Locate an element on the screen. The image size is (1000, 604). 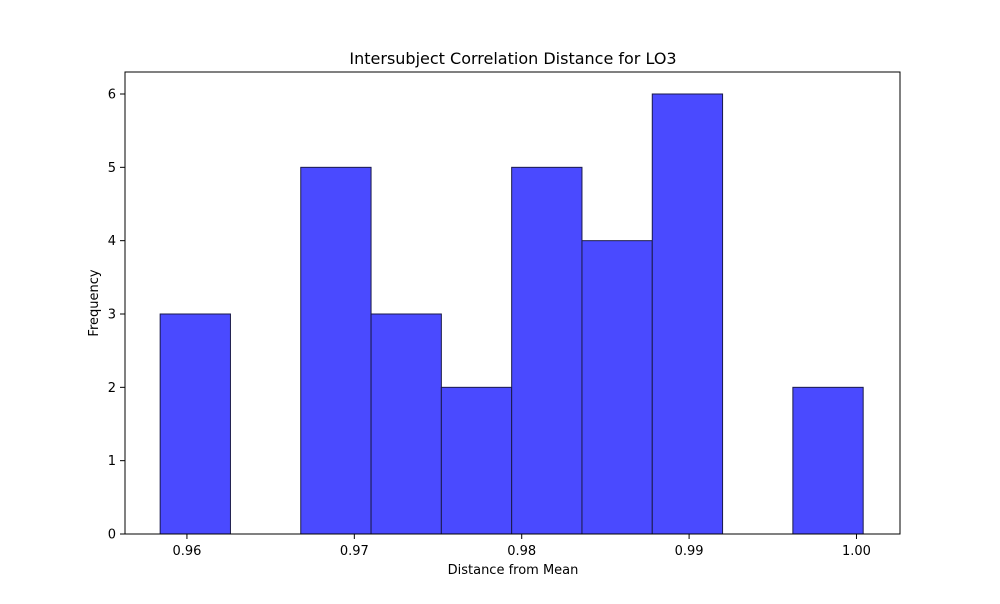
y-tick-label: 1 is located at coordinates (112, 461).